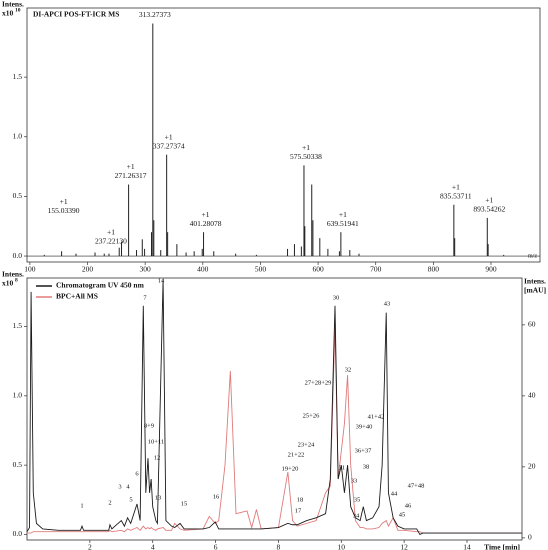  Describe the element at coordinates (137, 473) in the screenshot. I see `peak-label: 6` at that location.